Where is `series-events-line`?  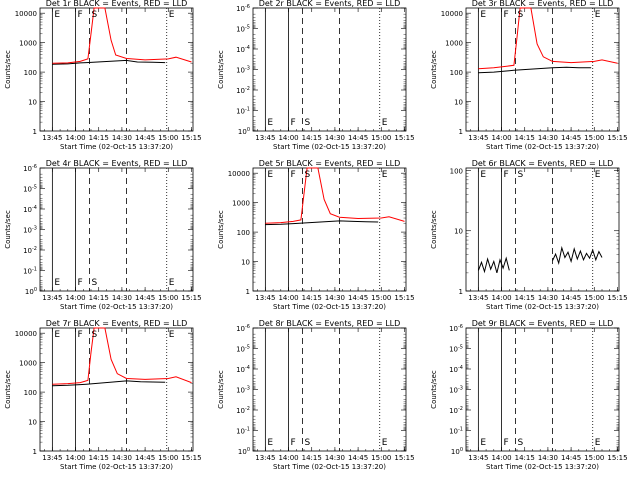
series-events-line is located at coordinates (577, 255).